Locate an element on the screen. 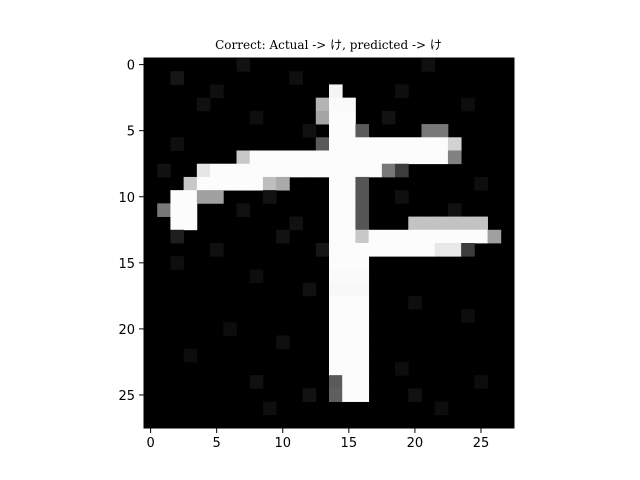 Image resolution: width=640 pixels, height=480 pixels. y-tick-label: 20 is located at coordinates (126, 330).